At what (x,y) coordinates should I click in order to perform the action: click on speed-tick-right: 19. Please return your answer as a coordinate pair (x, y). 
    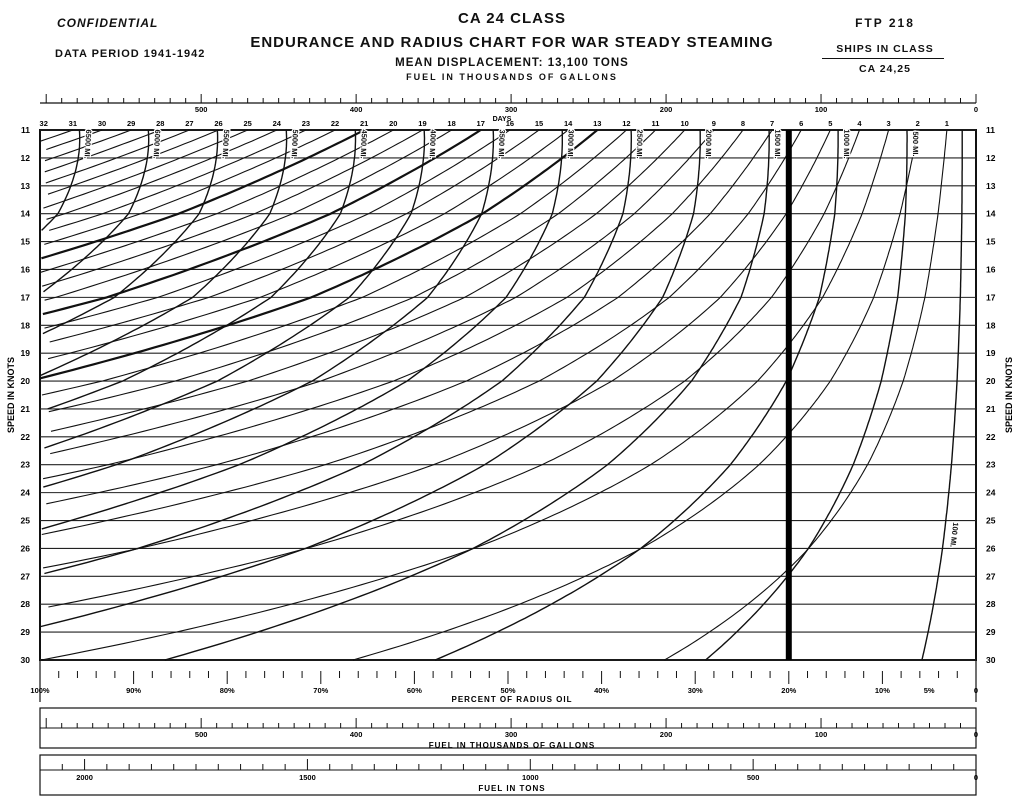
    Looking at the image, I should click on (991, 353).